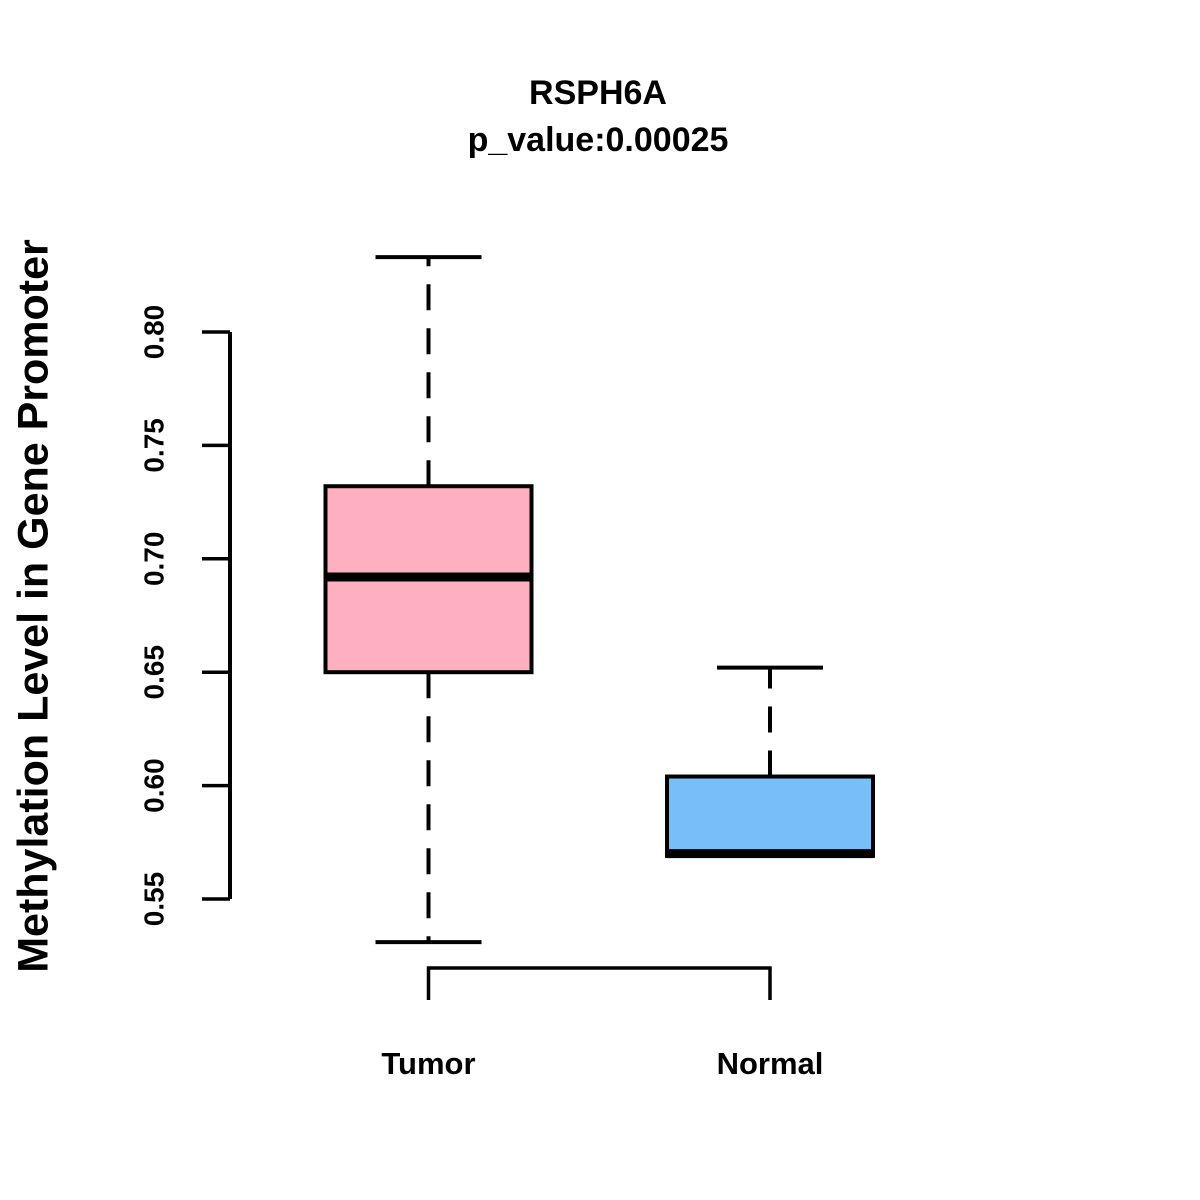 This screenshot has height=1200, width=1200. What do you see at coordinates (770, 816) in the screenshot?
I see `normal-box` at bounding box center [770, 816].